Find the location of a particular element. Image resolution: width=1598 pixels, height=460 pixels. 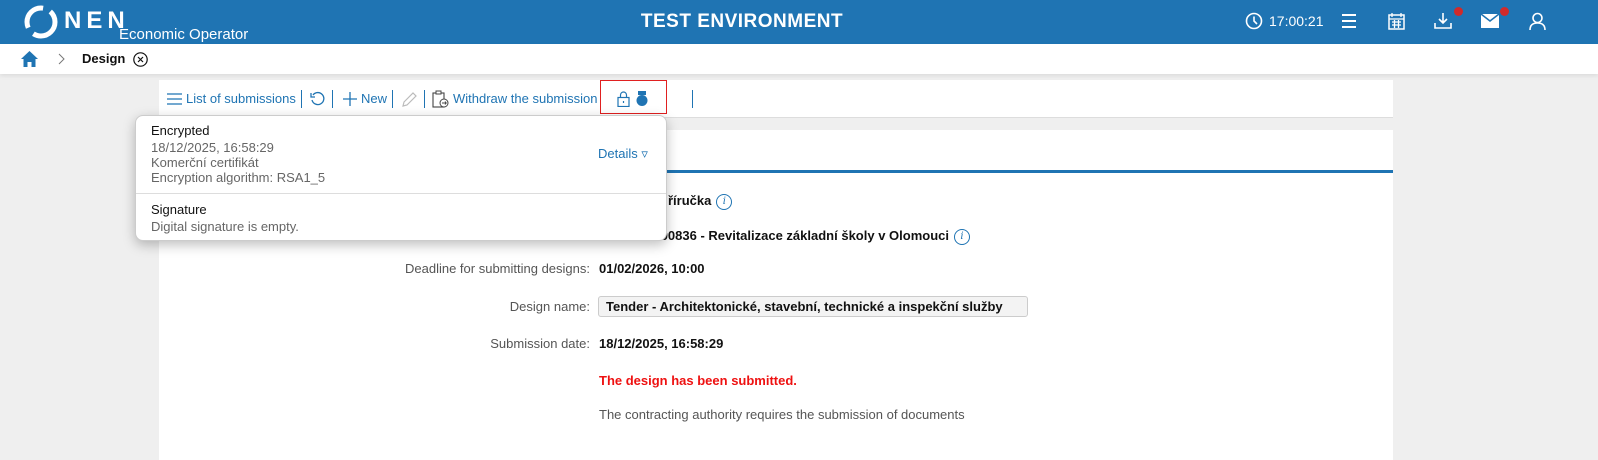

new-button: New is located at coordinates (374, 98).